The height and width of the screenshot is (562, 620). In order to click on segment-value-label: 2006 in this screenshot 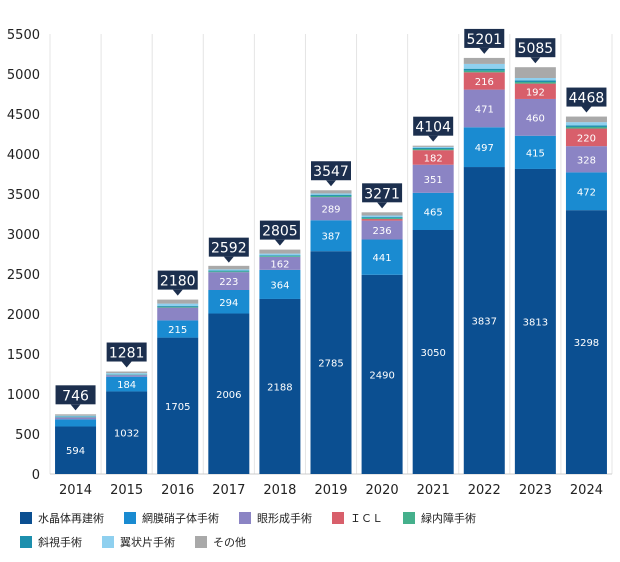, I will do `click(228, 395)`.